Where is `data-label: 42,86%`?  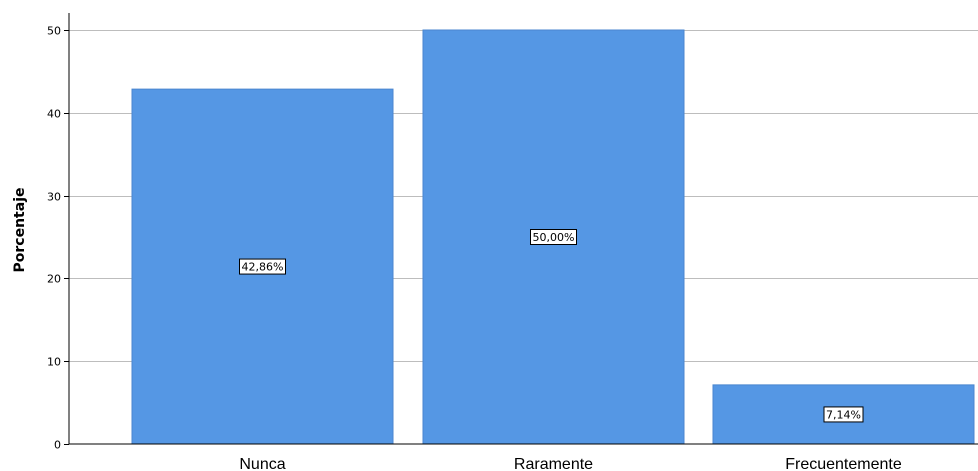
data-label: 42,86% is located at coordinates (263, 267).